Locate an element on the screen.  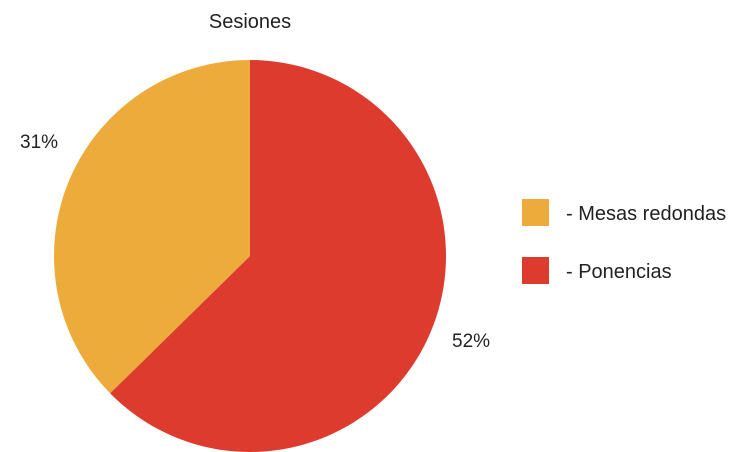
chart-title: Sesiones is located at coordinates (250, 22).